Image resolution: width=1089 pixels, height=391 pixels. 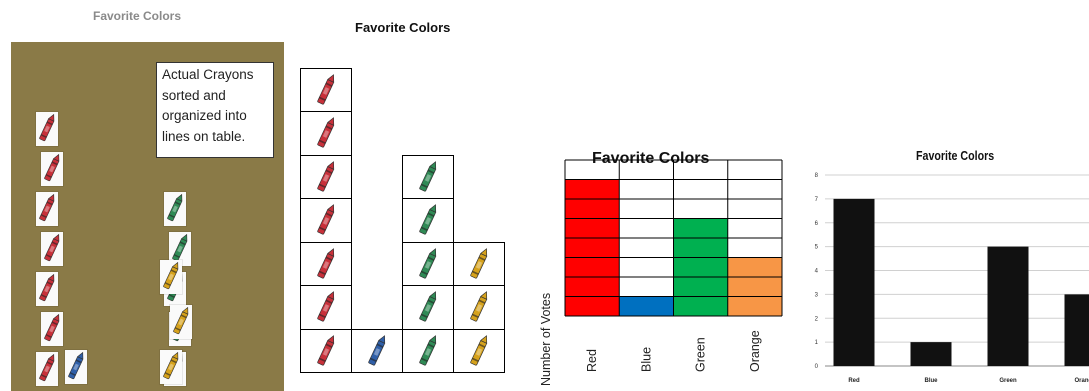 What do you see at coordinates (817, 343) in the screenshot?
I see `y-tick-label: 1` at bounding box center [817, 343].